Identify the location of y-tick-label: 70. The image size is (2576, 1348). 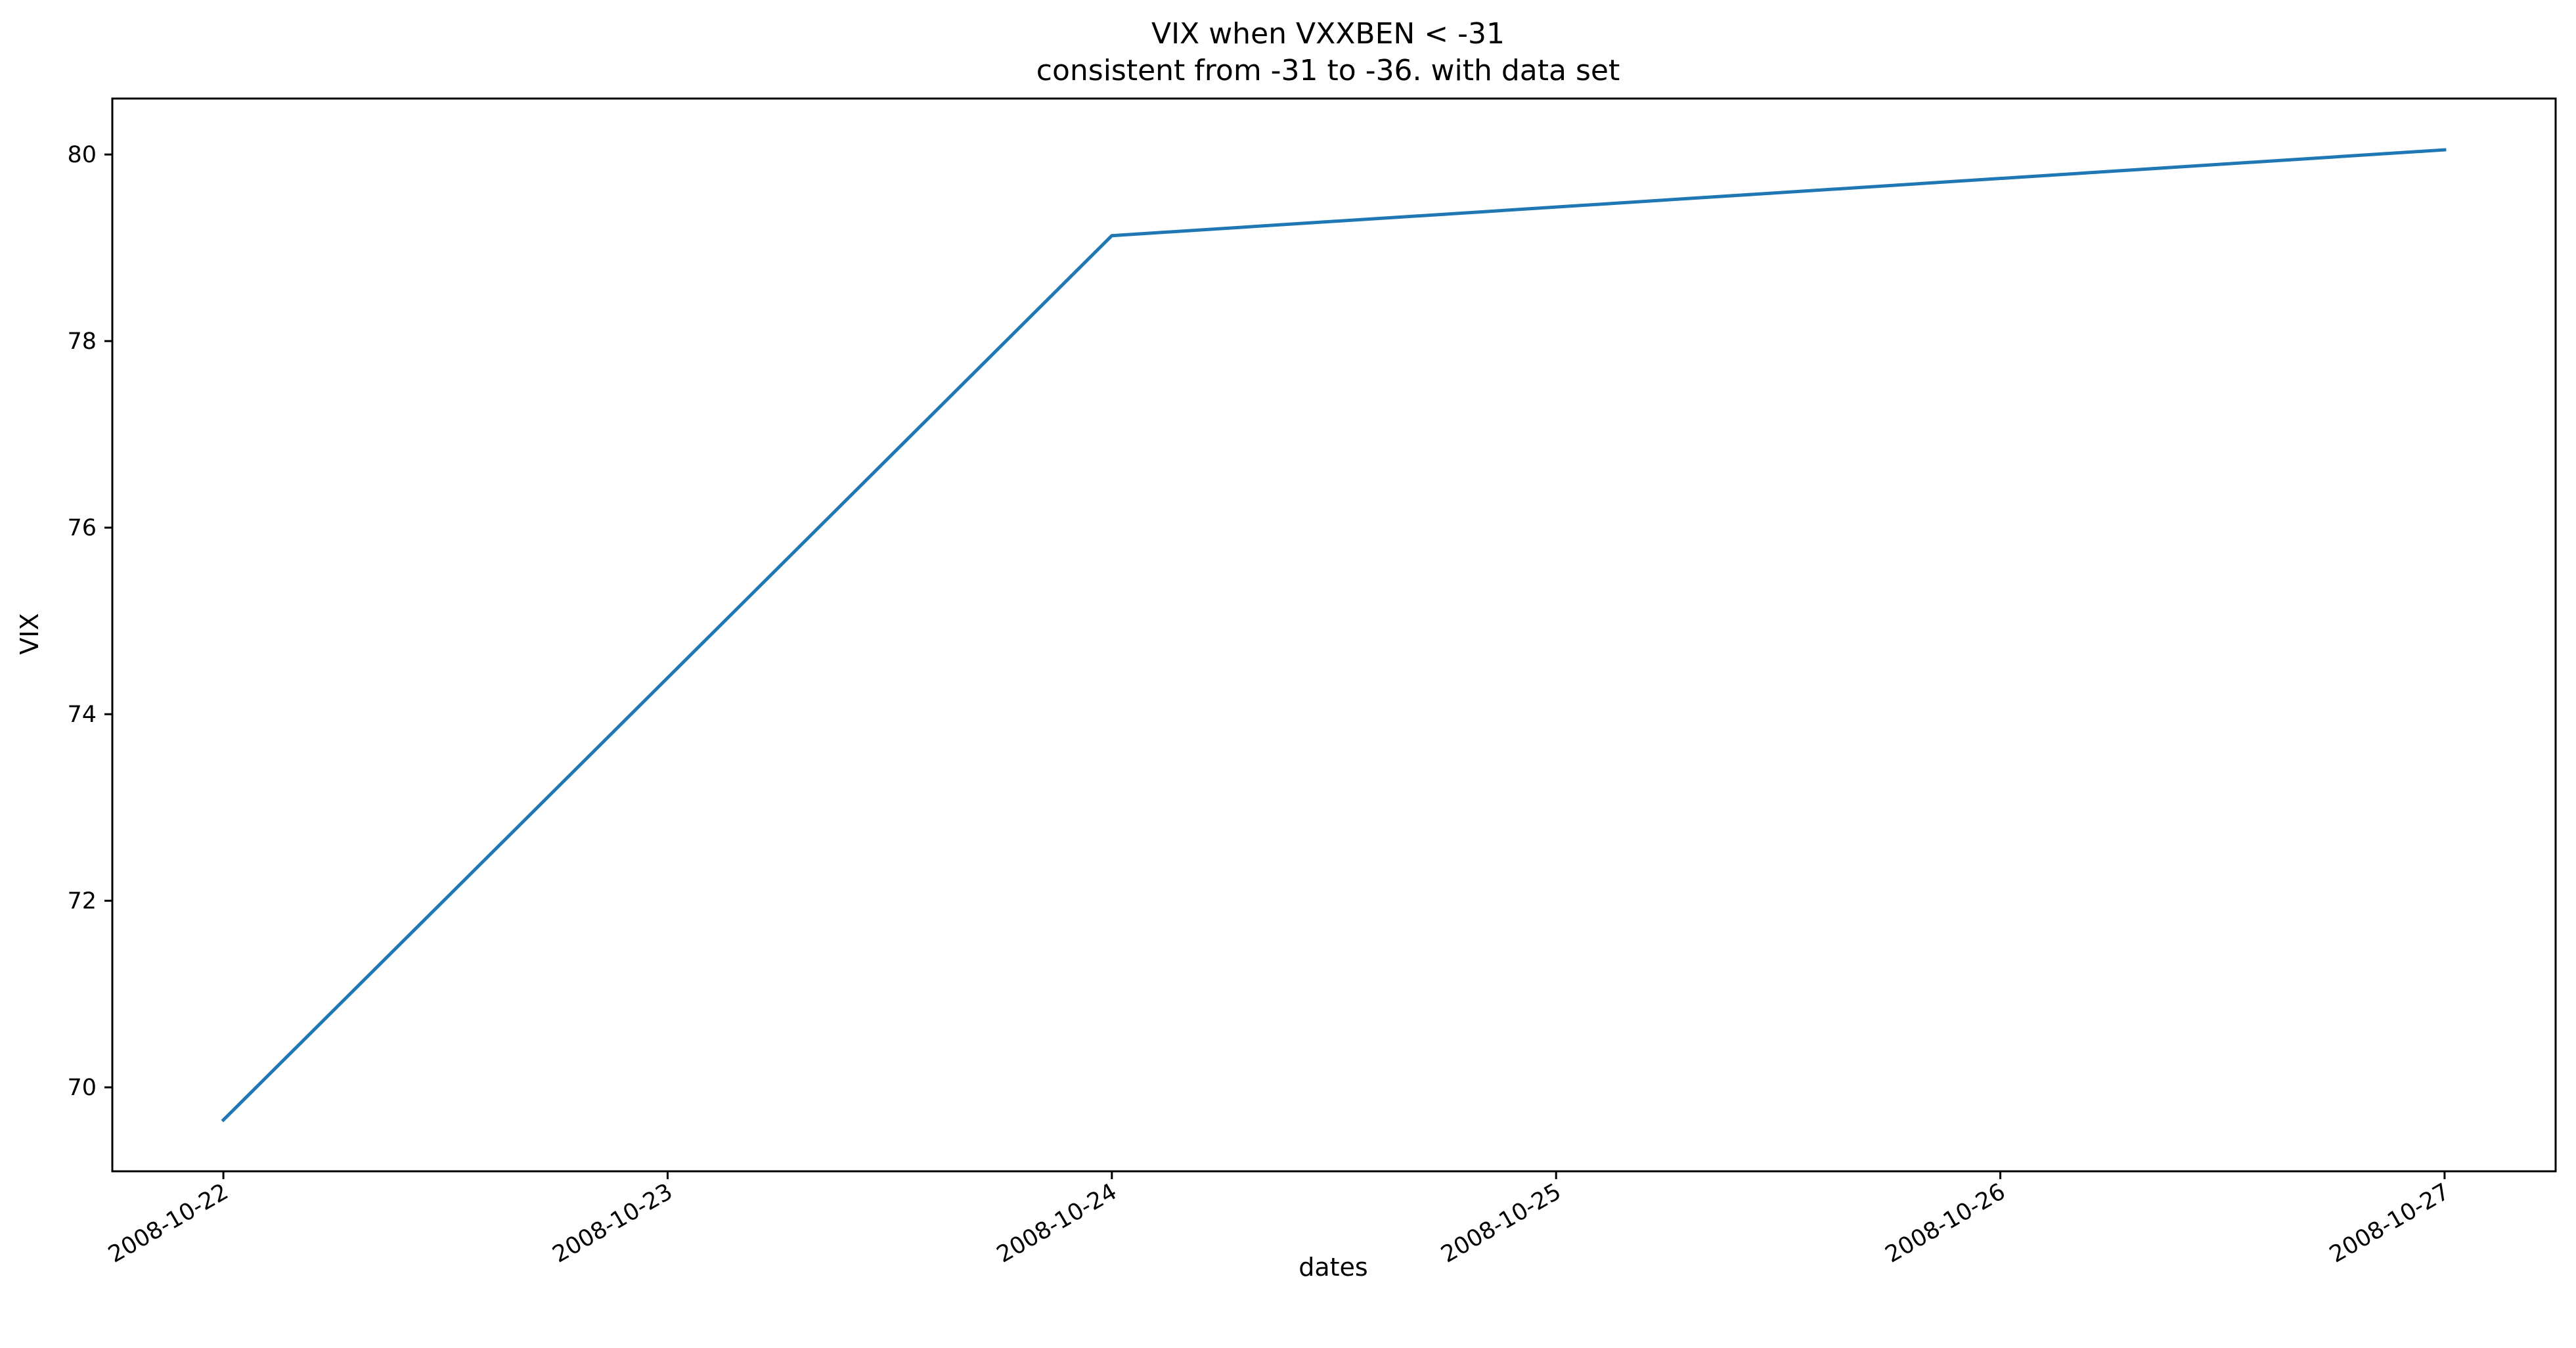
(82, 1088).